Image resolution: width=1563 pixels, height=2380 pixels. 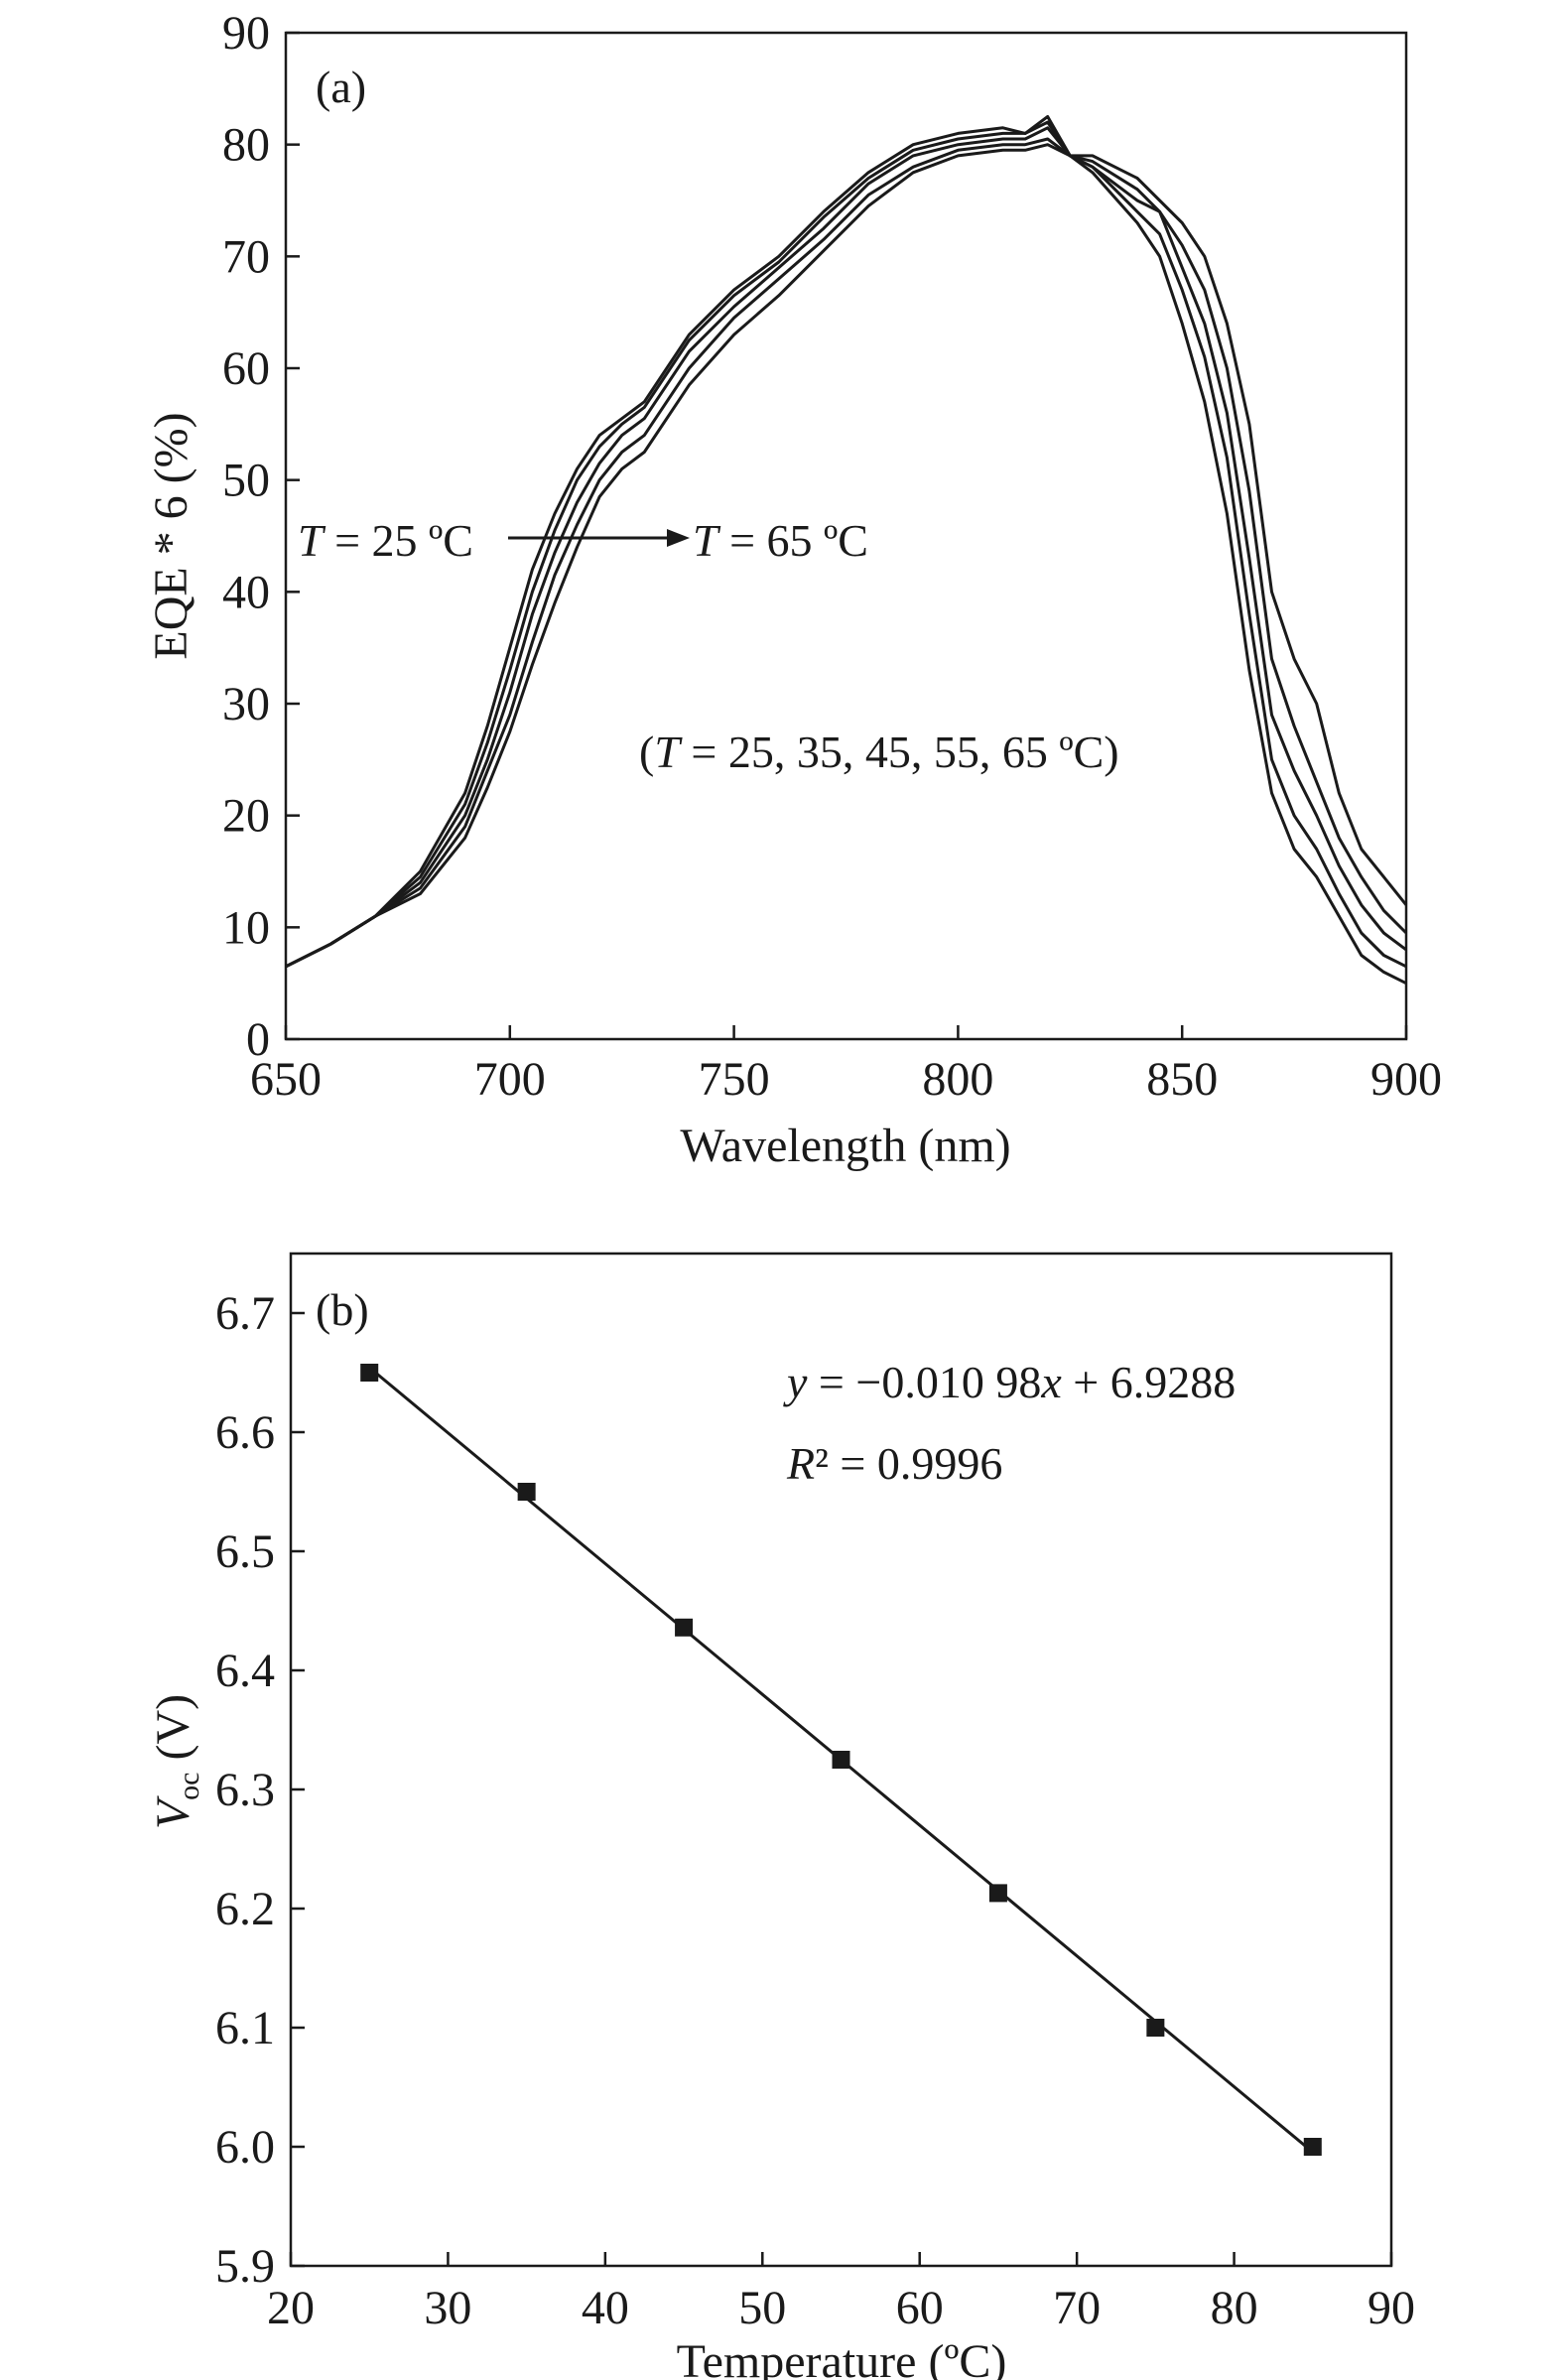 What do you see at coordinates (957, 1079) in the screenshot?
I see `x-tick-label: 800` at bounding box center [957, 1079].